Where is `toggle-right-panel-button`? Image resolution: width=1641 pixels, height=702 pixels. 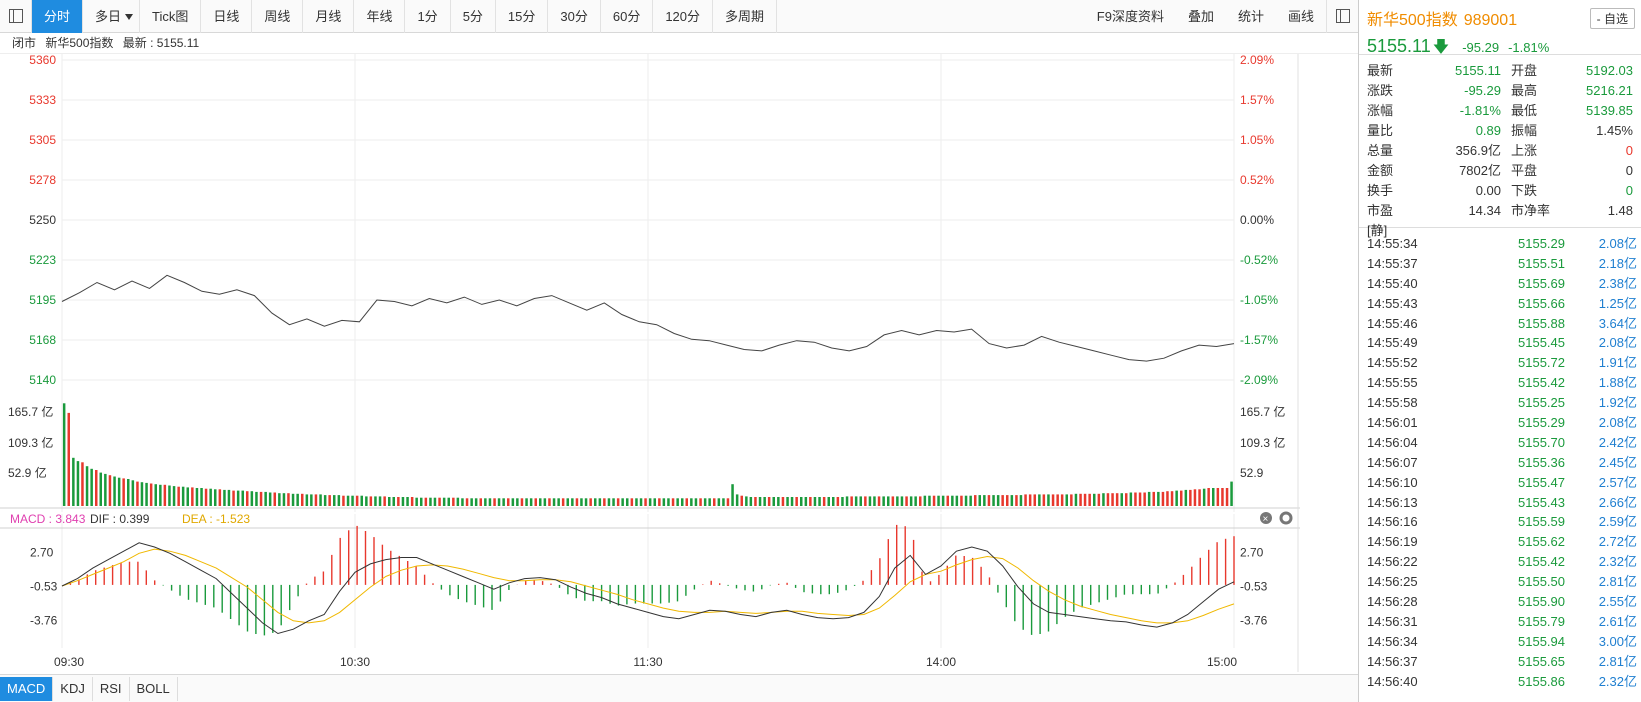
toggle-right-panel-button is located at coordinates (1342, 16).